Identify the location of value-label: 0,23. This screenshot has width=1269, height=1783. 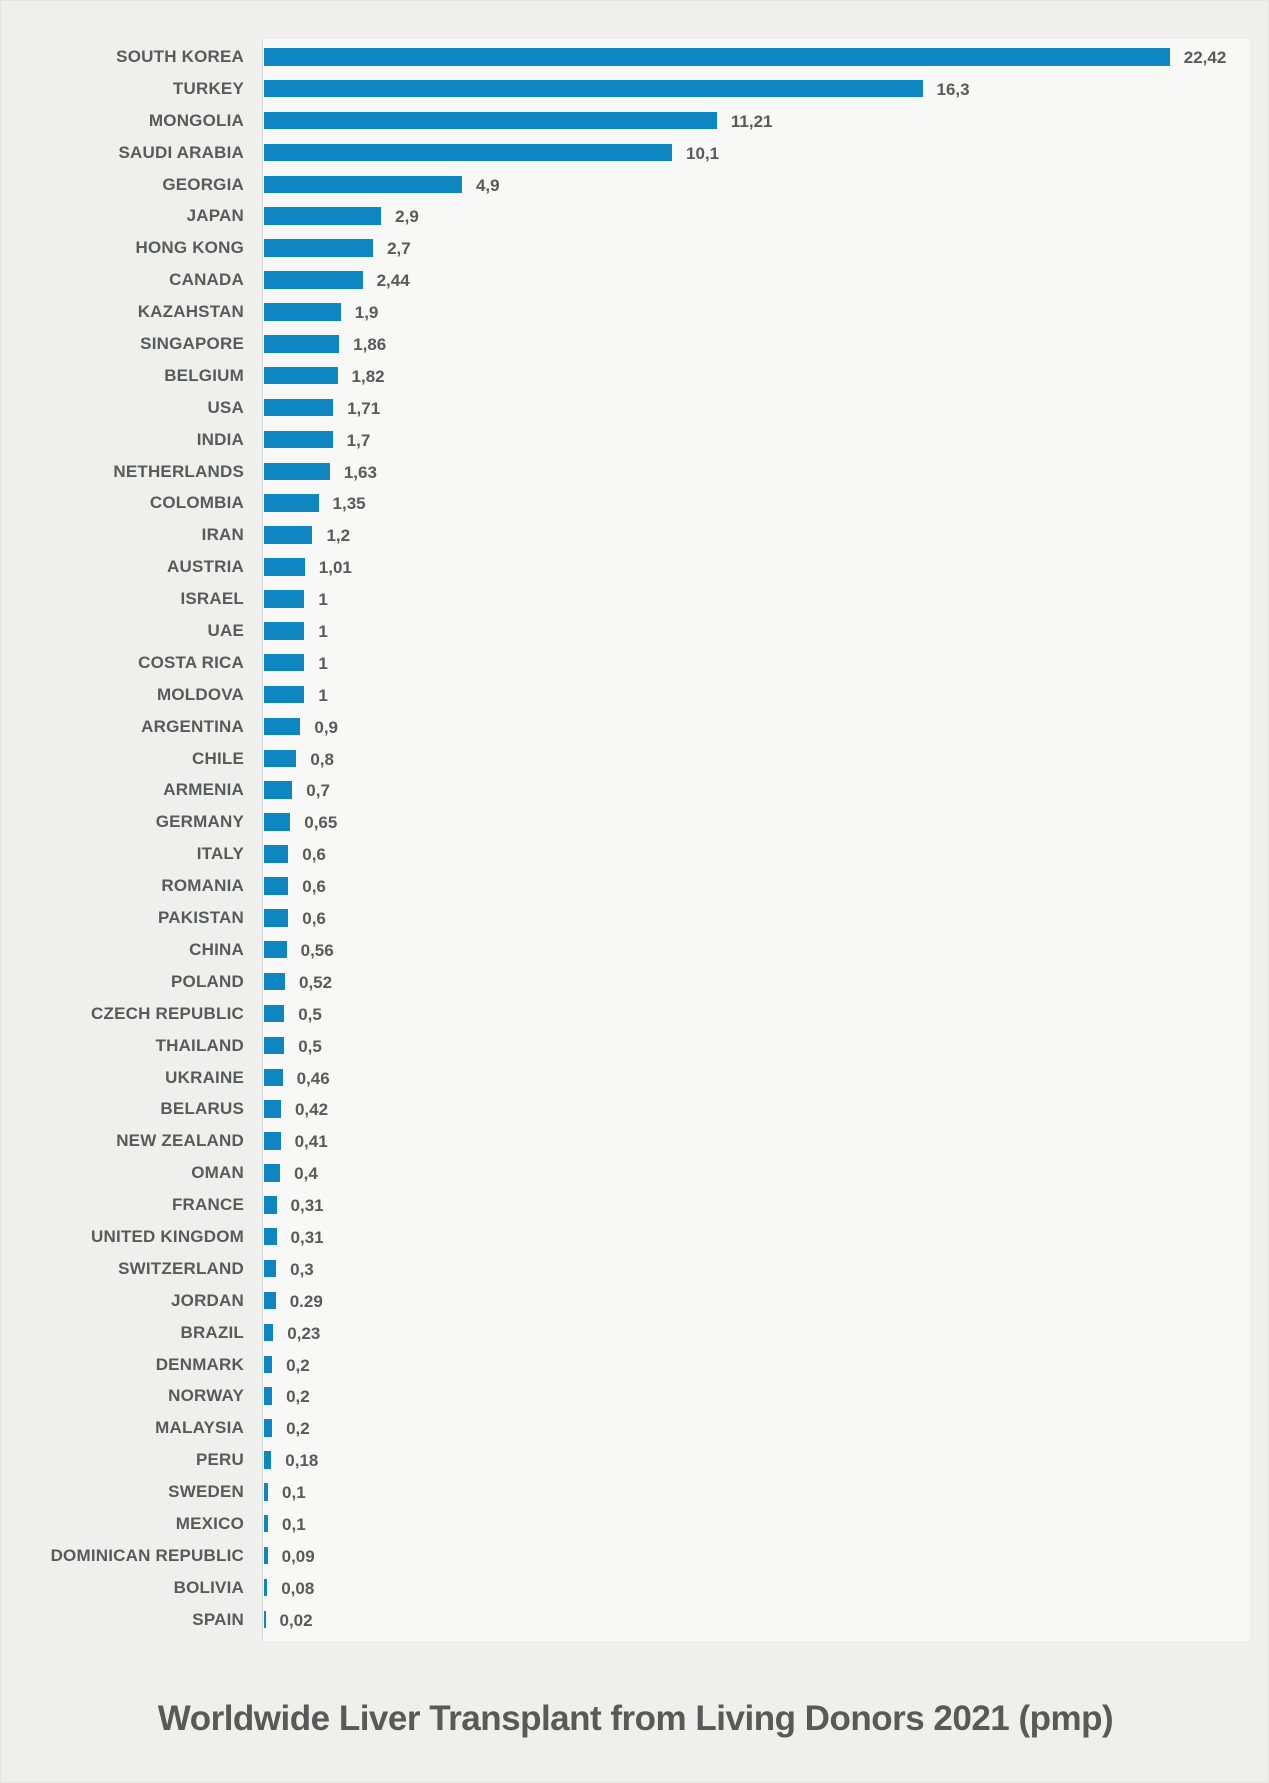
(304, 1333).